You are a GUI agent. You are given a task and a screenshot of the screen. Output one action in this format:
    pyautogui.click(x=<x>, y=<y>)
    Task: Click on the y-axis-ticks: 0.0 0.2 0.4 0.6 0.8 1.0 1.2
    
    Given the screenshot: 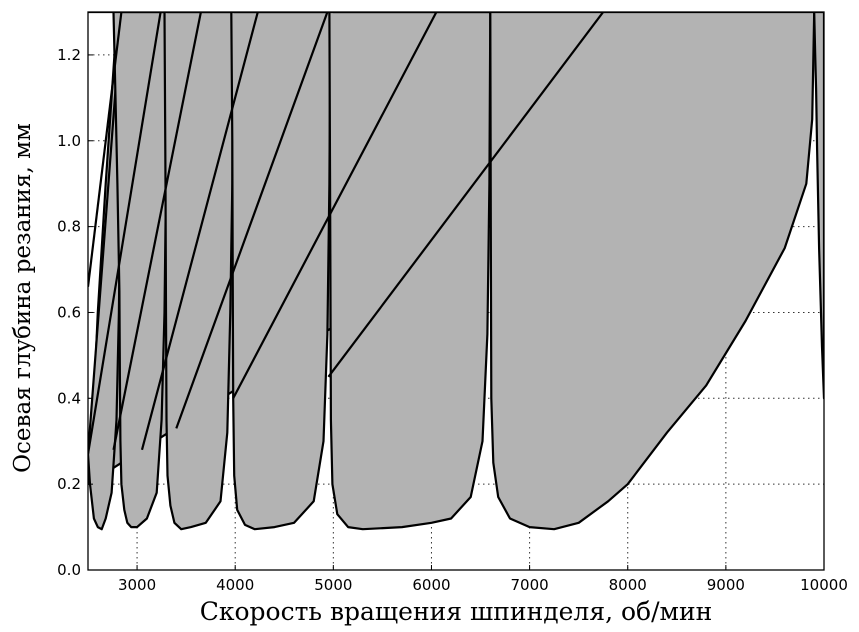 What is the action you would take?
    pyautogui.click(x=75, y=312)
    